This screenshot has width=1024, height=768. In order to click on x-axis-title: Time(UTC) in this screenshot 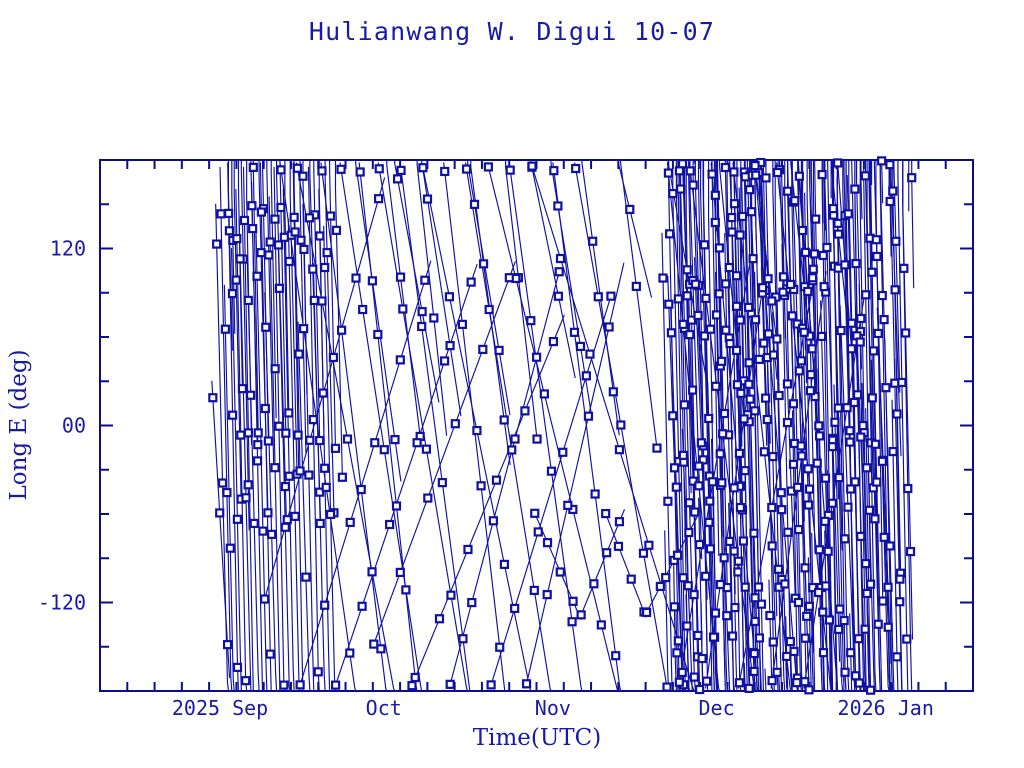, I will do `click(537, 738)`.